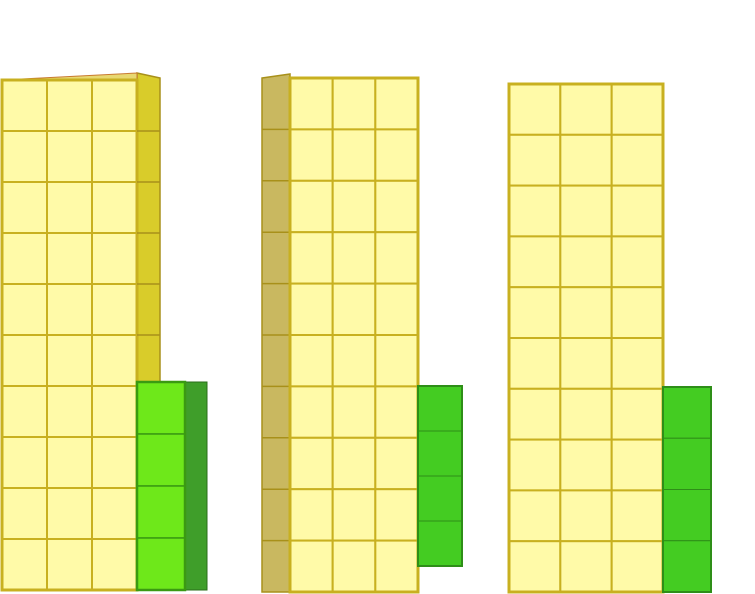 Image resolution: width=755 pixels, height=594 pixels. What do you see at coordinates (196, 486) in the screenshot?
I see `green-side` at bounding box center [196, 486].